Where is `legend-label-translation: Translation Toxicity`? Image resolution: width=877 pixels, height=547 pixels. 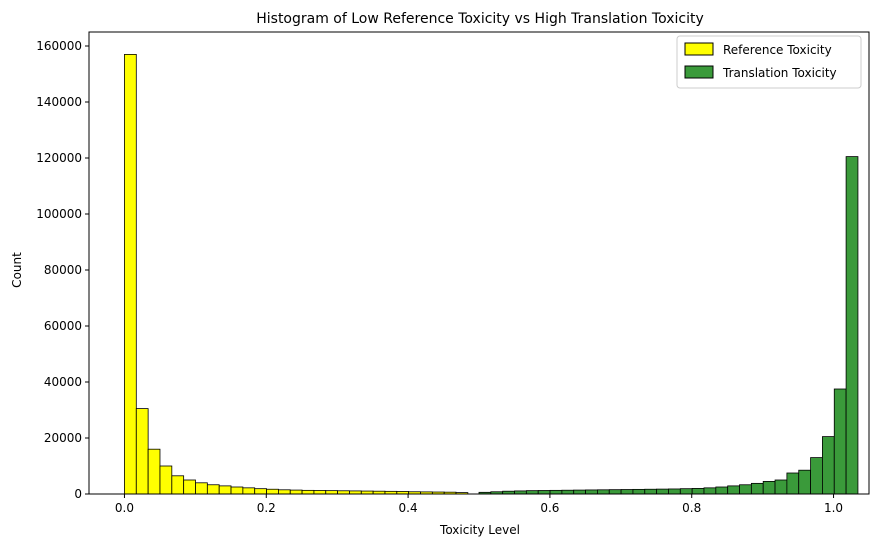
legend-label-translation: Translation Toxicity is located at coordinates (779, 73).